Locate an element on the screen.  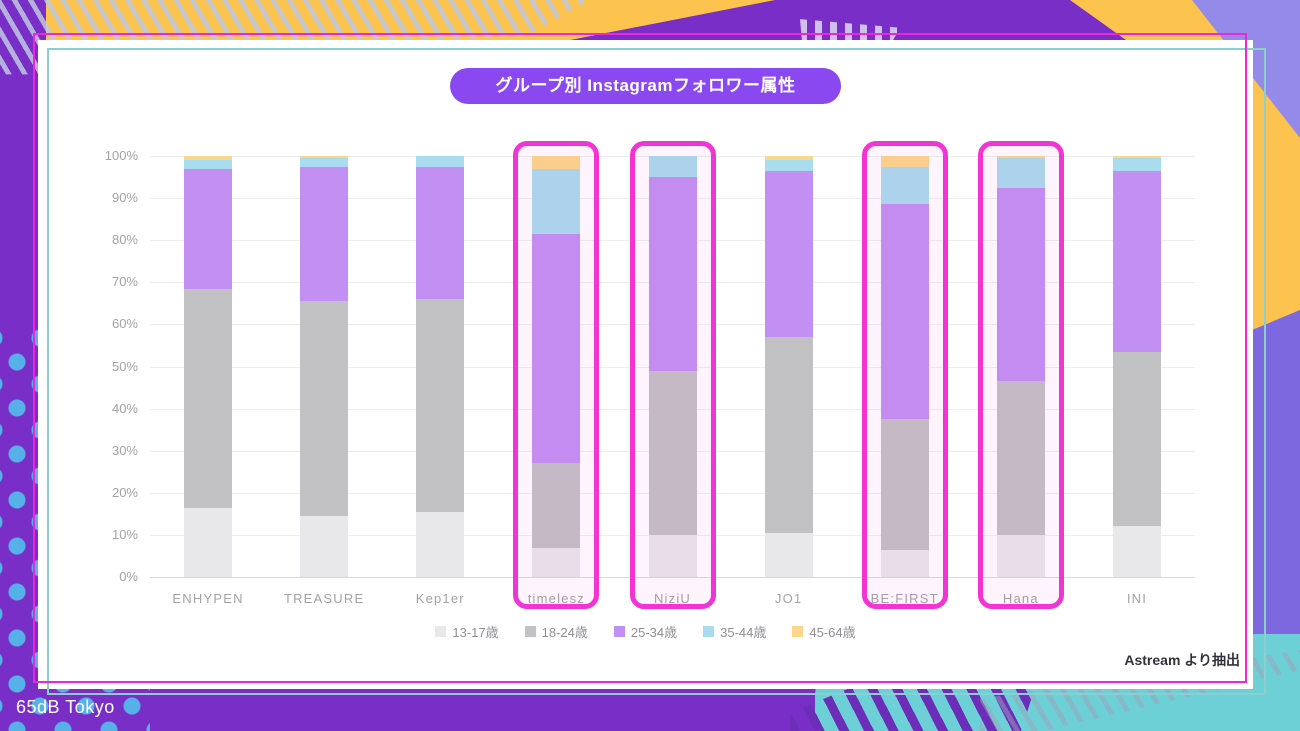
y-axis-tick-label: 80% is located at coordinates (124, 240).